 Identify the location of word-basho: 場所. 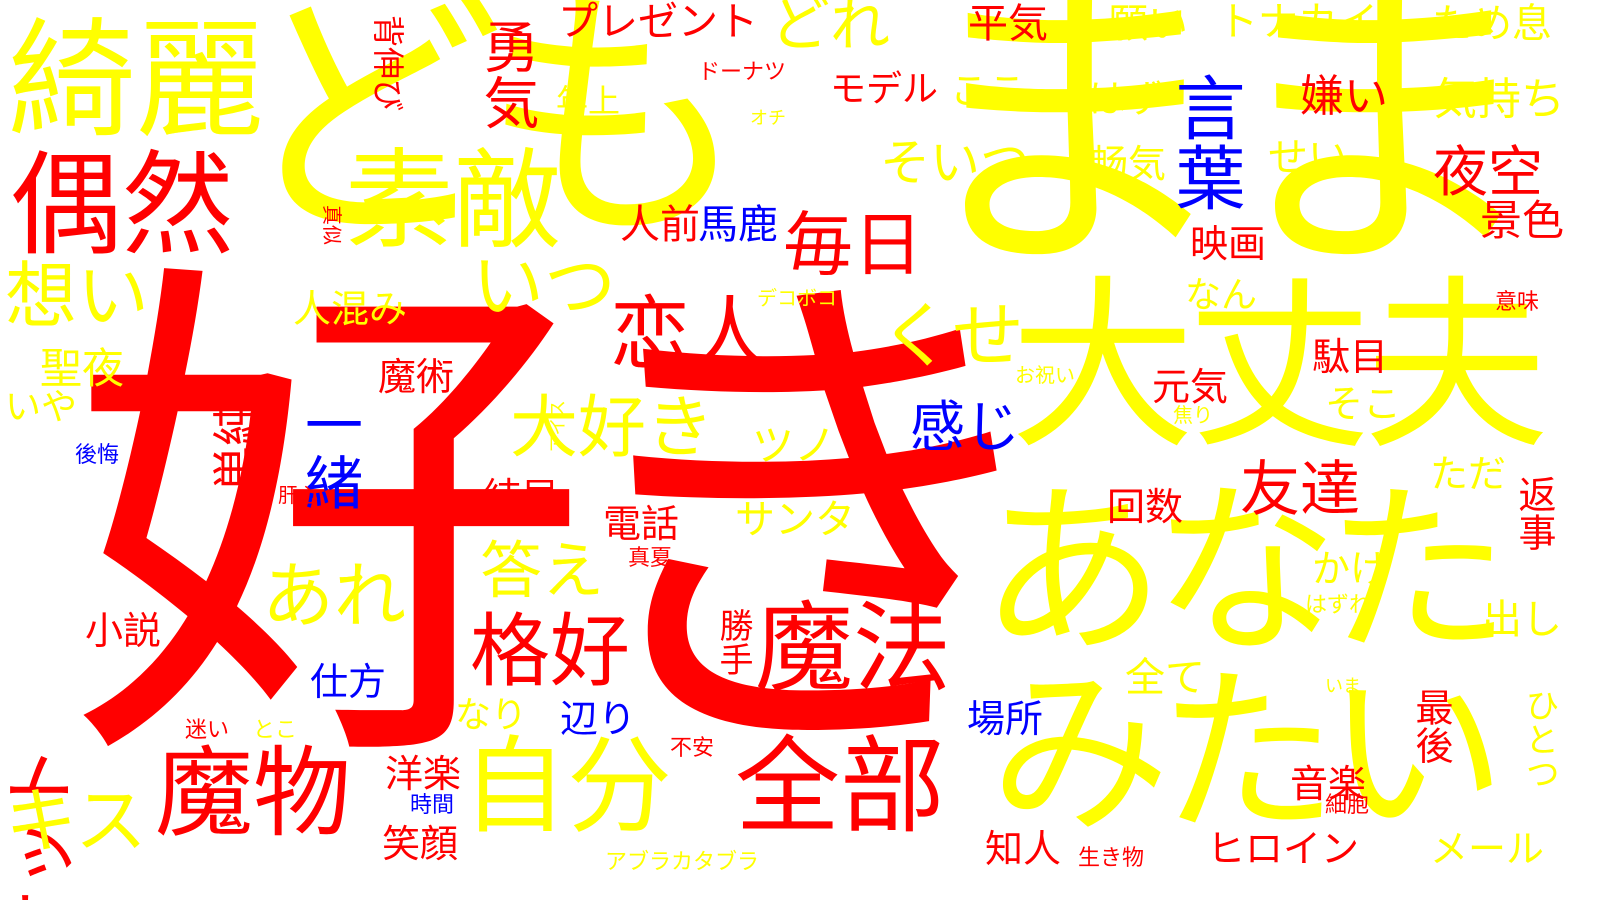
(1005, 719).